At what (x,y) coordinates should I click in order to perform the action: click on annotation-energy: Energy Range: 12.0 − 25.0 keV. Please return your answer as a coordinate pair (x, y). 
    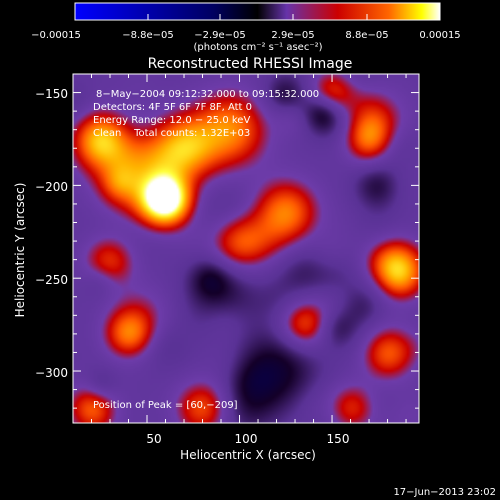
    Looking at the image, I should click on (171, 120).